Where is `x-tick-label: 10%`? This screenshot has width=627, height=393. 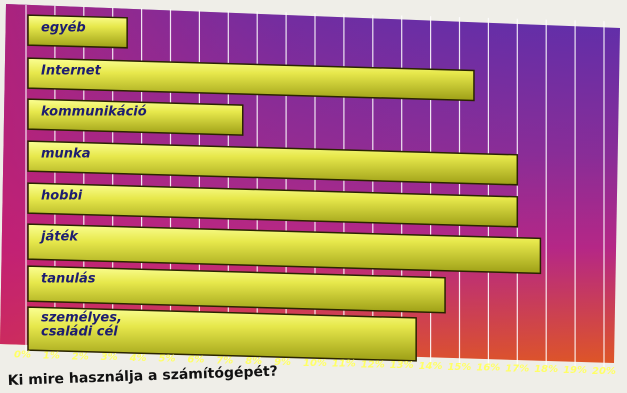
x-tick-label: 10% is located at coordinates (315, 363).